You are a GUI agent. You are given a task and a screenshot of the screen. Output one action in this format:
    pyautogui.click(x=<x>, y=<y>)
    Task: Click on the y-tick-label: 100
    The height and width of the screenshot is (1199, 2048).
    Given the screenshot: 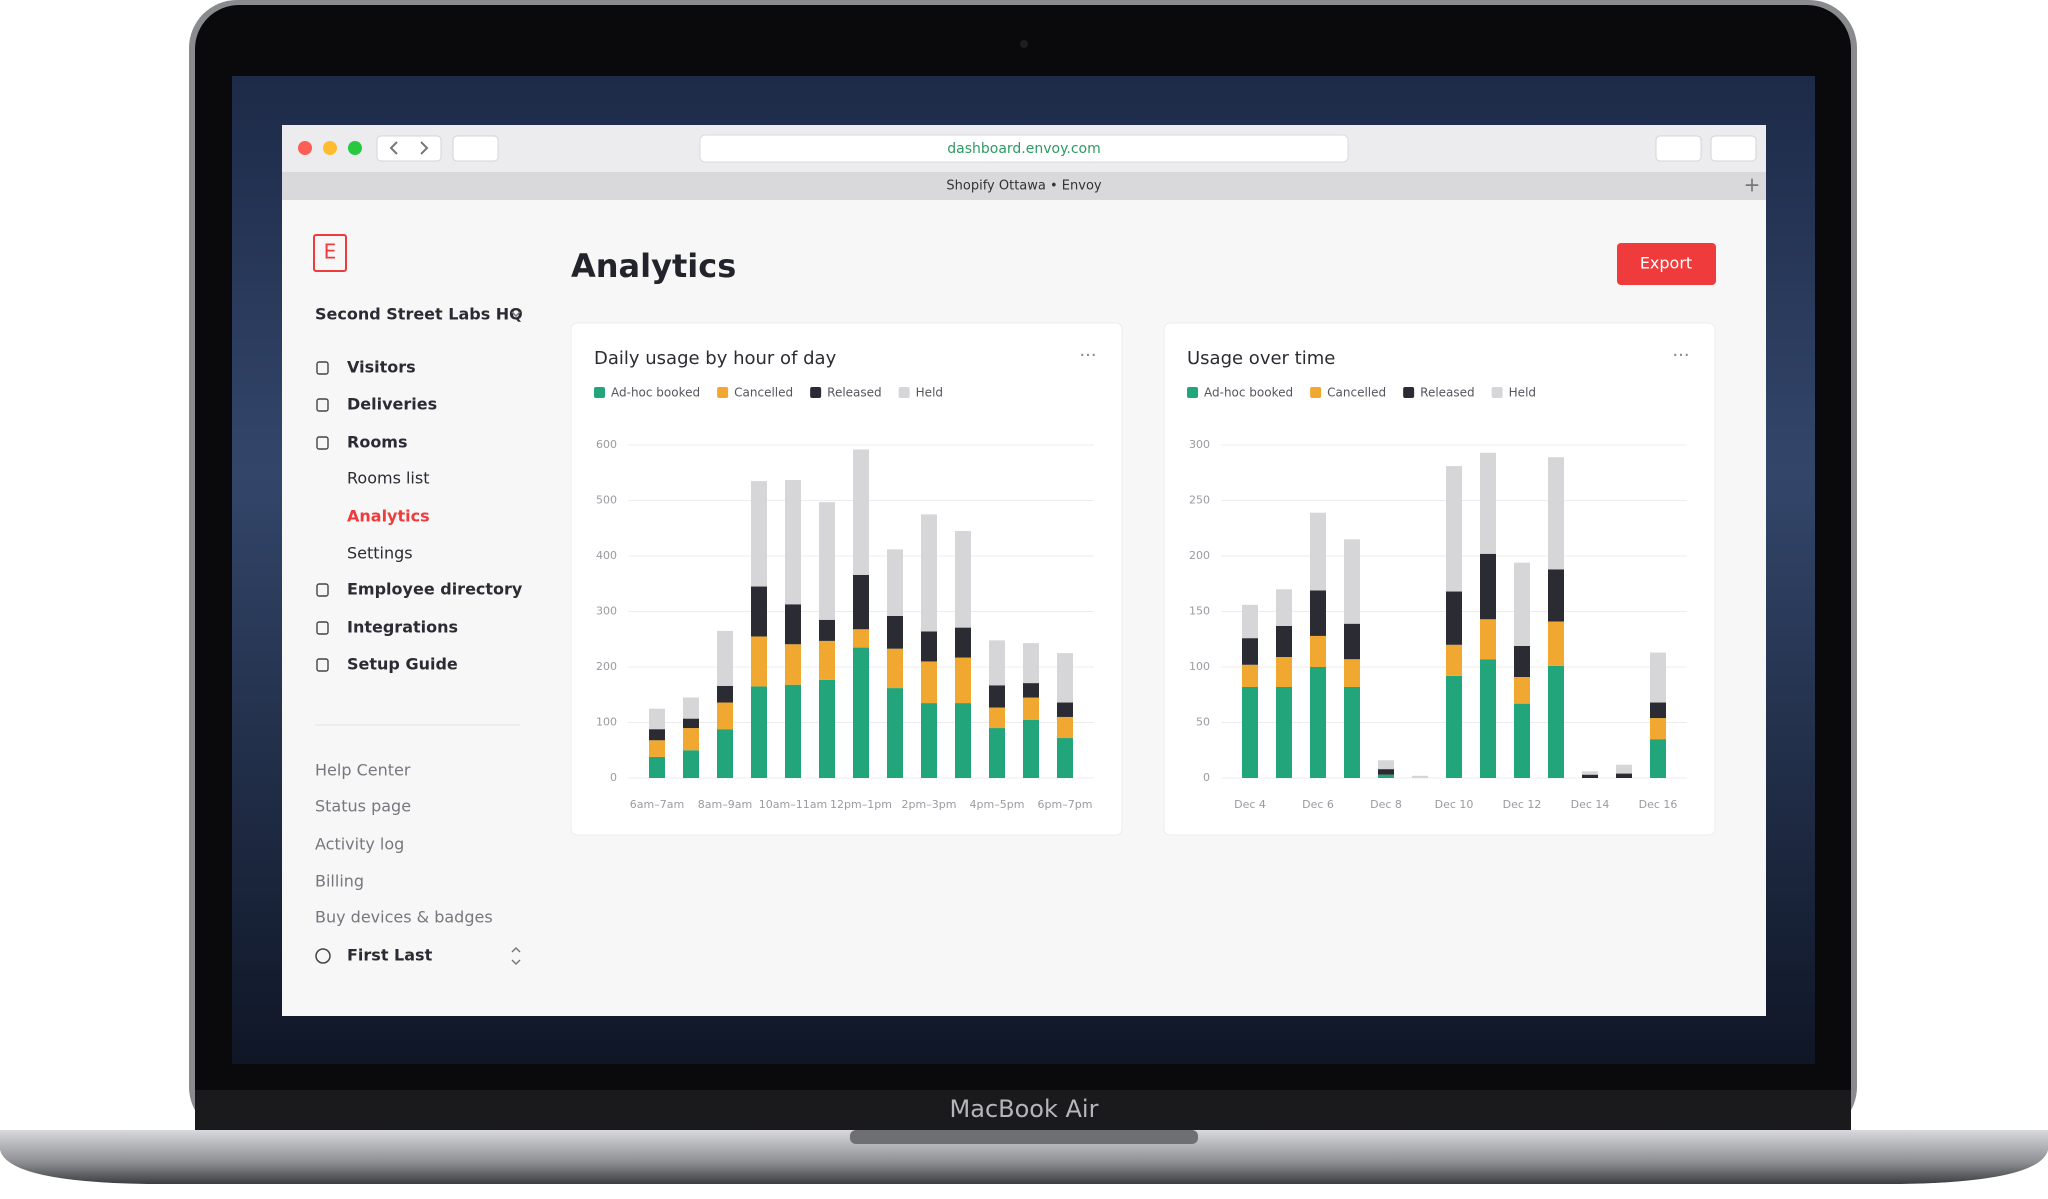 What is the action you would take?
    pyautogui.click(x=1199, y=666)
    